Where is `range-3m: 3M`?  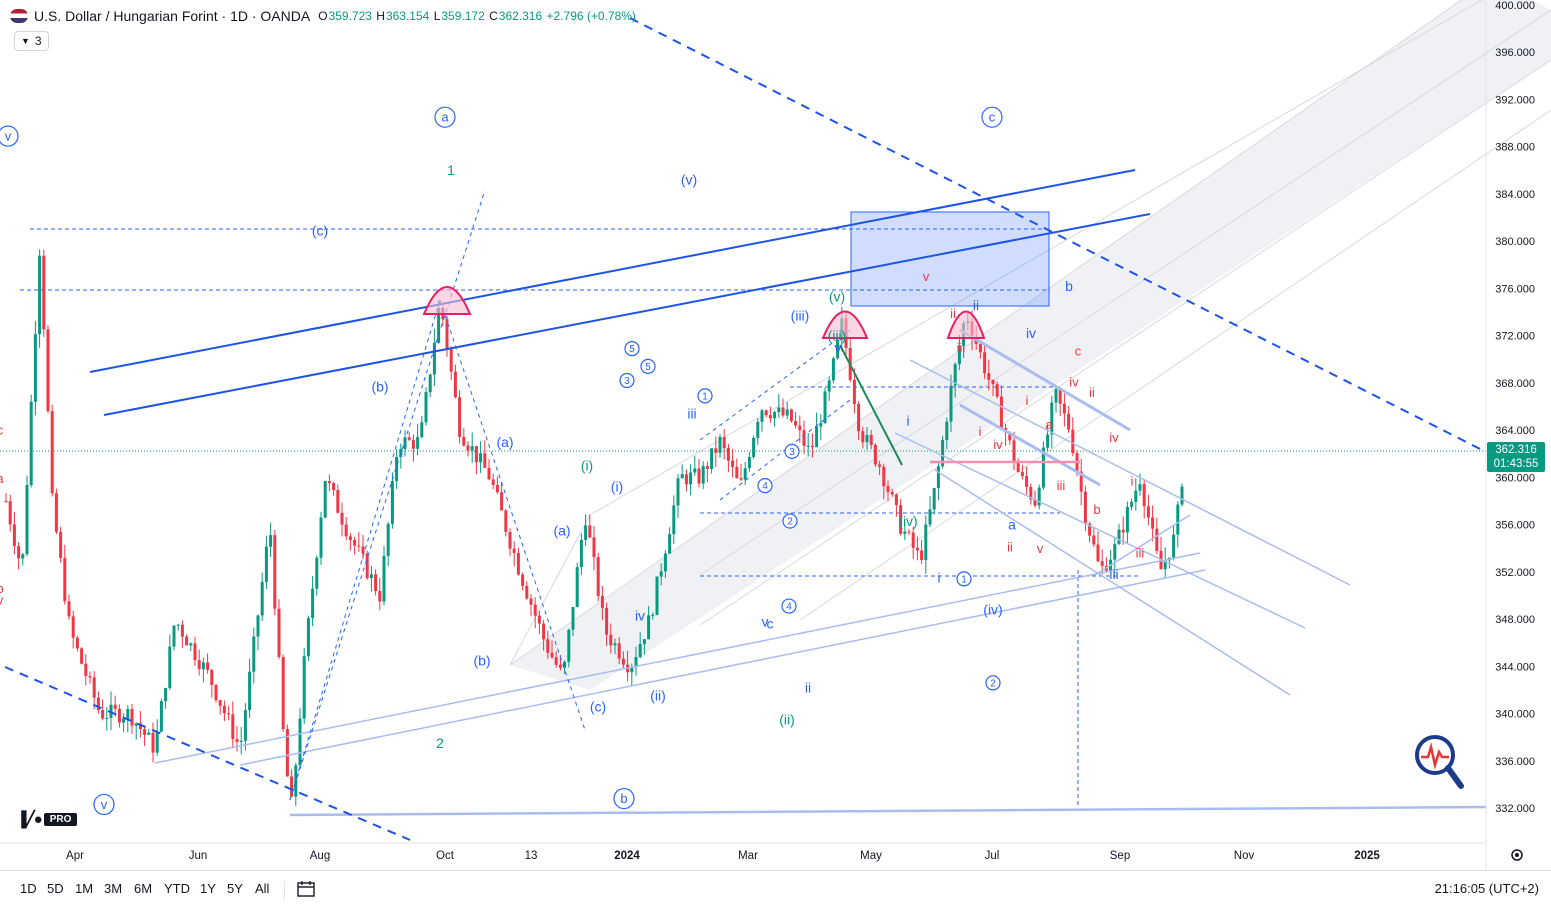
range-3m: 3M is located at coordinates (113, 888).